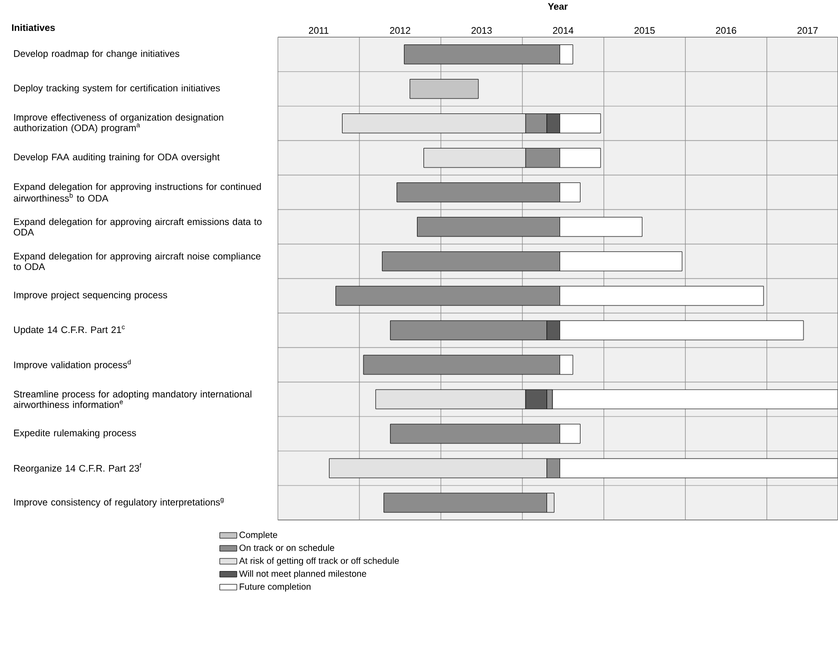 The width and height of the screenshot is (838, 651). Describe the element at coordinates (400, 30) in the screenshot. I see `x-tick-label: 2012` at that location.